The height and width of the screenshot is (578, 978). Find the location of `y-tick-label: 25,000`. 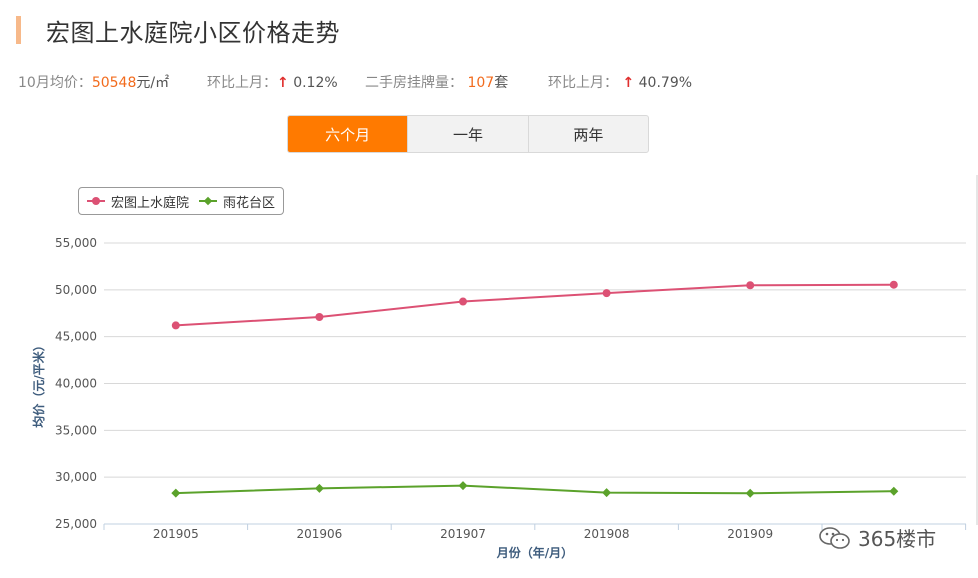

y-tick-label: 25,000 is located at coordinates (76, 524).